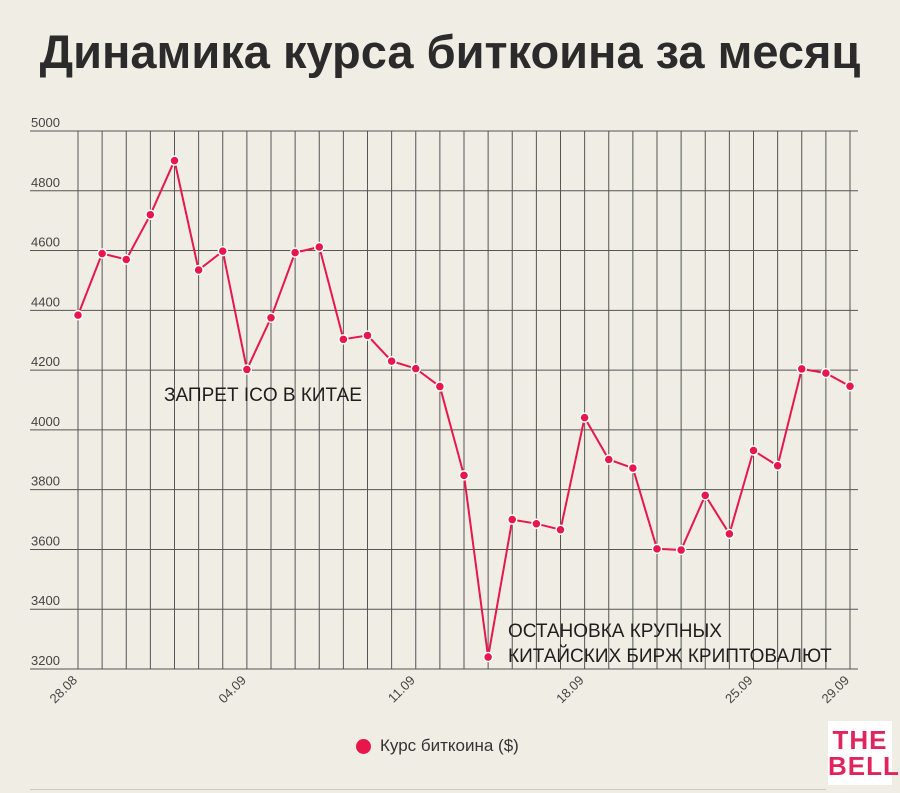 Image resolution: width=900 pixels, height=793 pixels. I want to click on y-tick-label: 4800, so click(45, 182).